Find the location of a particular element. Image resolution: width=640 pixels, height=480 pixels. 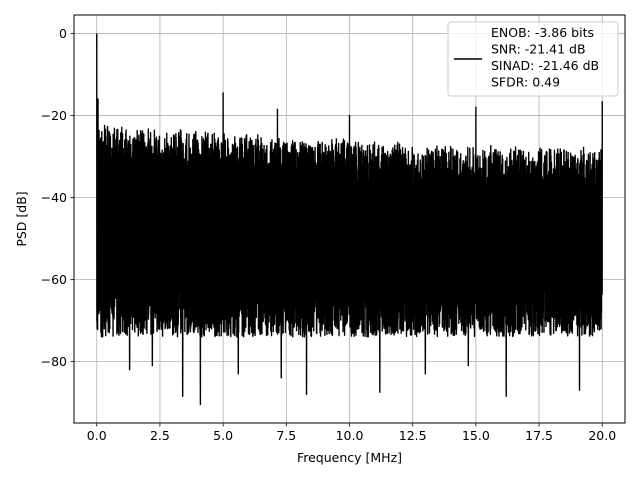

x-tick-label: 10.0 is located at coordinates (350, 435).